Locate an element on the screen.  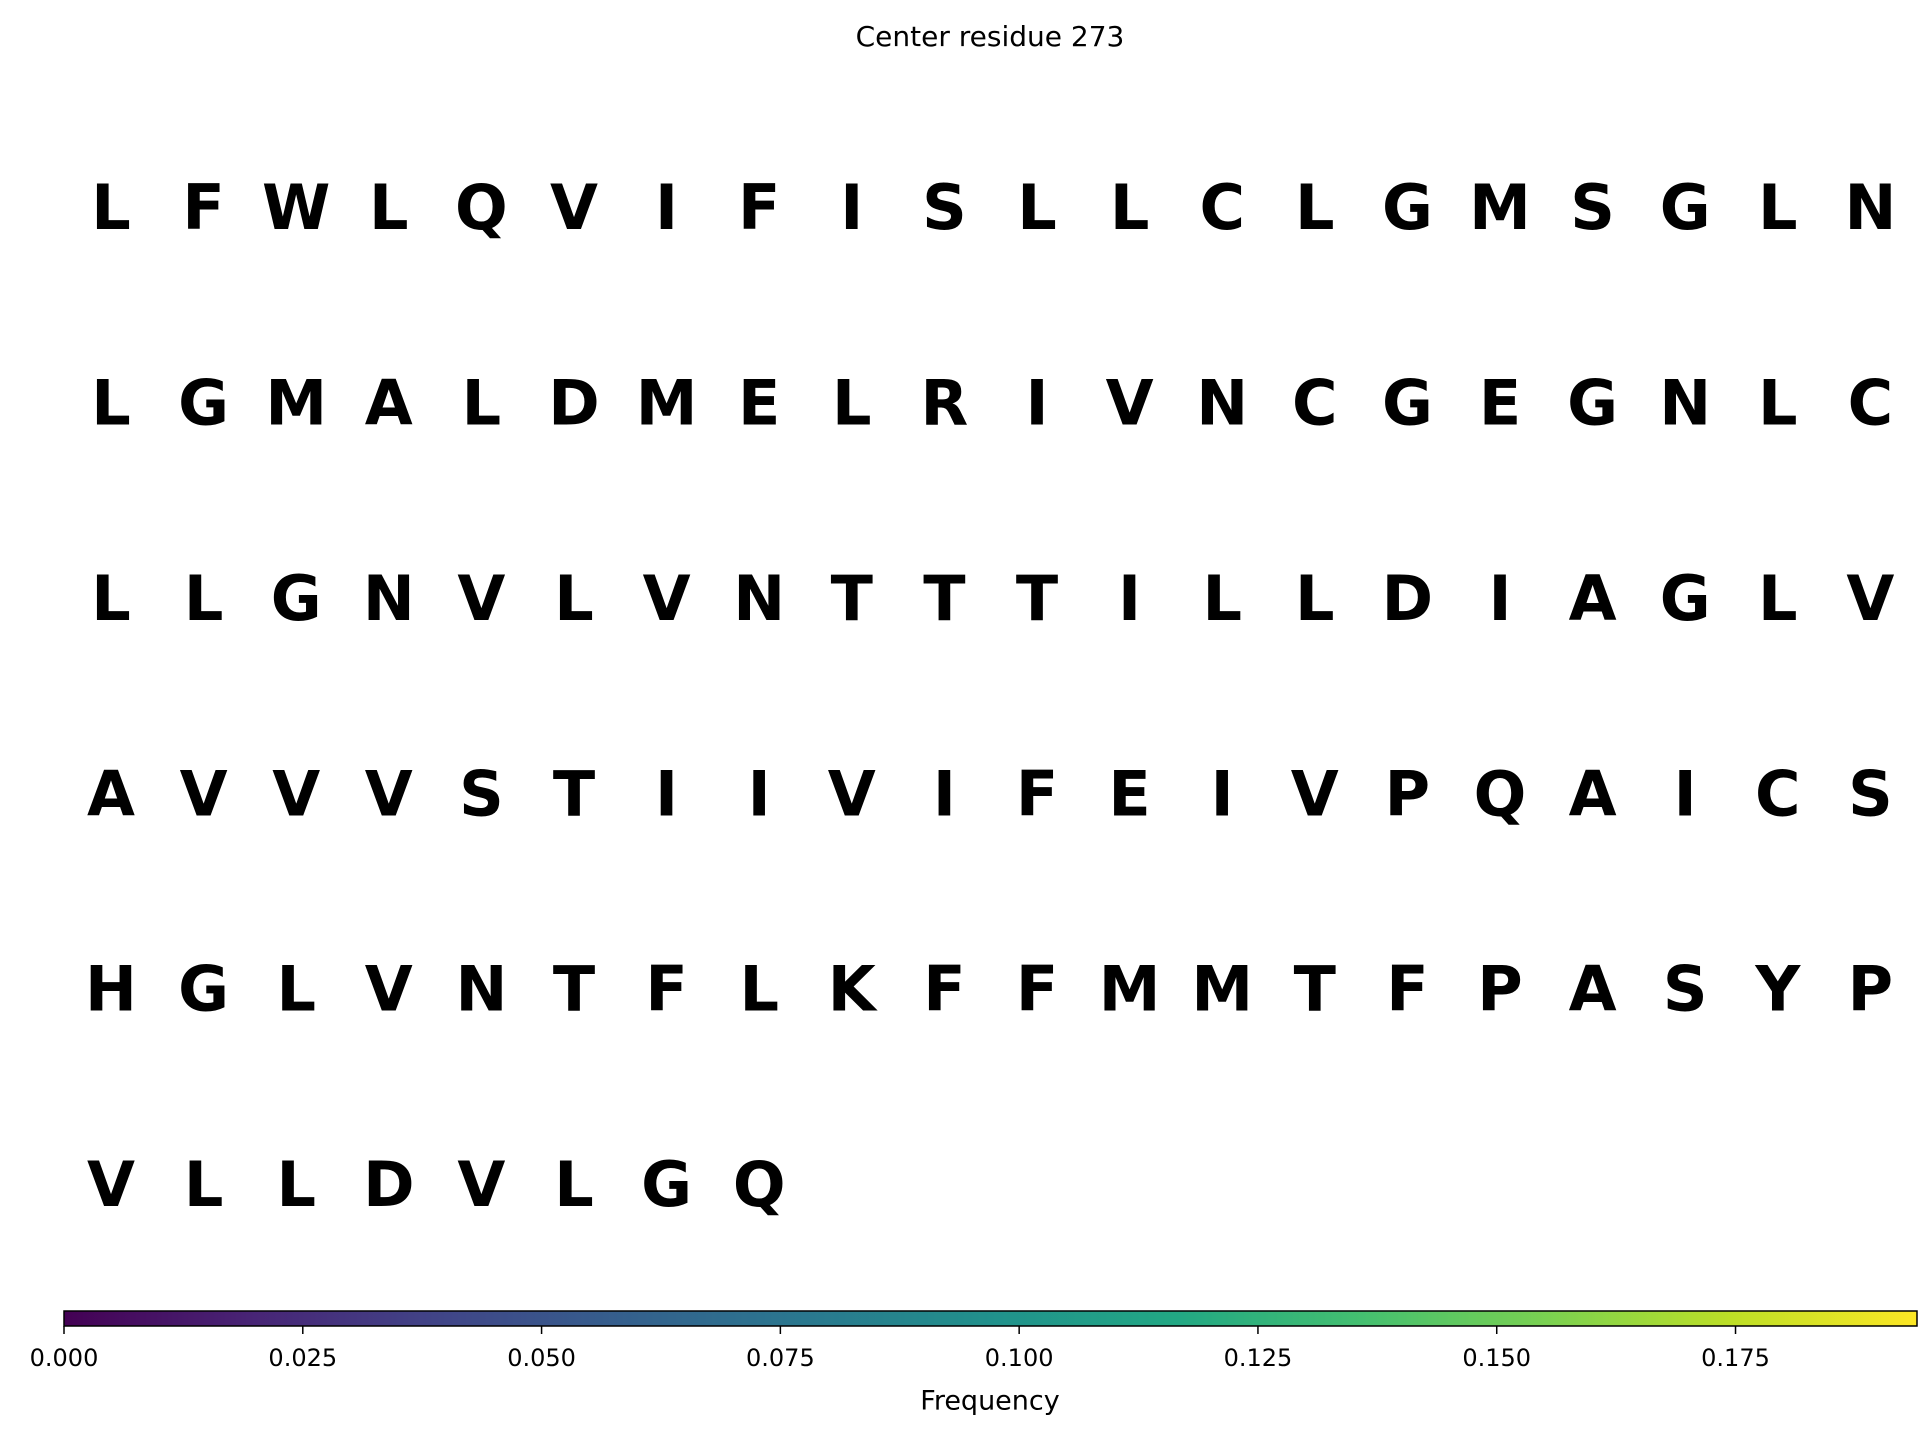
colorbar-tick-label: 0.150 is located at coordinates (1496, 1358).